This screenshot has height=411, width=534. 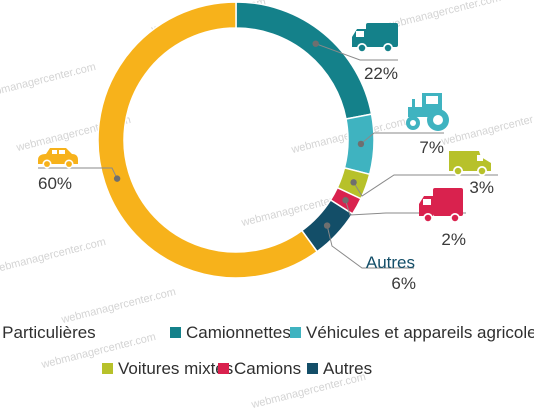 What do you see at coordinates (295, 332) in the screenshot?
I see `legend-swatch-vehicules-et-appareils-agricoles` at bounding box center [295, 332].